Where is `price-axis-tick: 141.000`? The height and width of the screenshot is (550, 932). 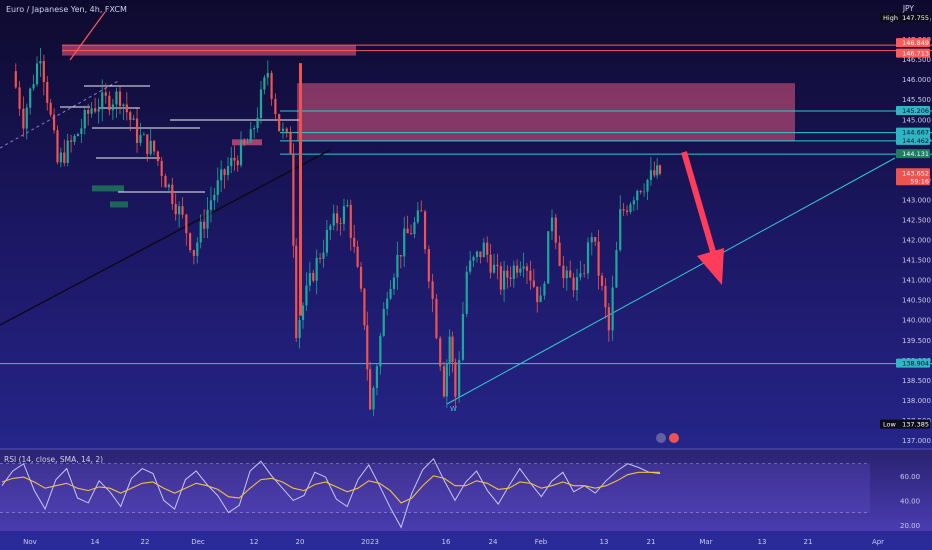
price-axis-tick: 141.000 is located at coordinates (916, 281).